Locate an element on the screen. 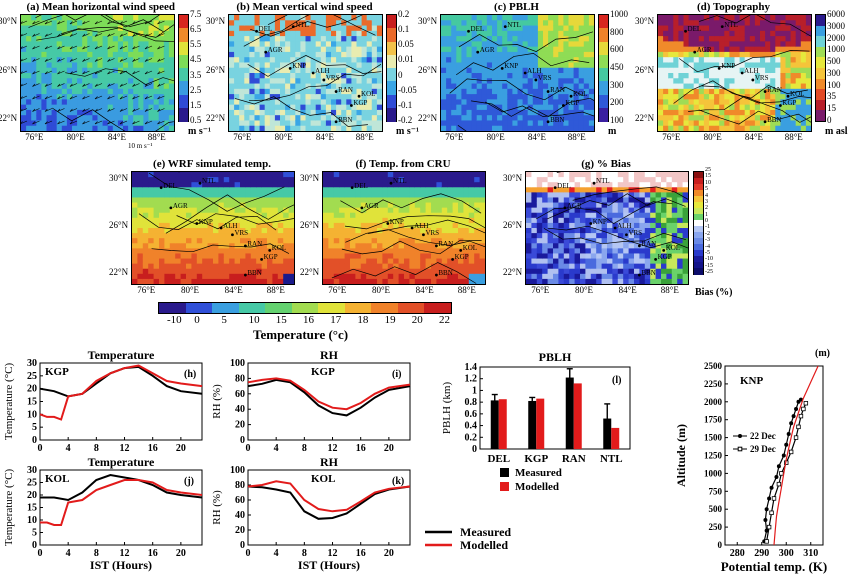 The width and height of the screenshot is (850, 577). colorbar-tick: 15 is located at coordinates (831, 108).